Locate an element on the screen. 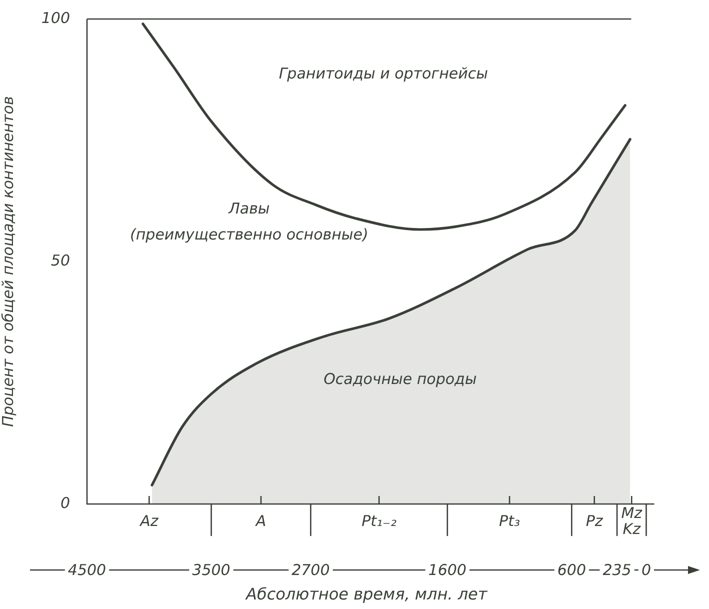 This screenshot has height=609, width=709. annotation: Гранитоиды и ортогнейсы is located at coordinates (383, 73).